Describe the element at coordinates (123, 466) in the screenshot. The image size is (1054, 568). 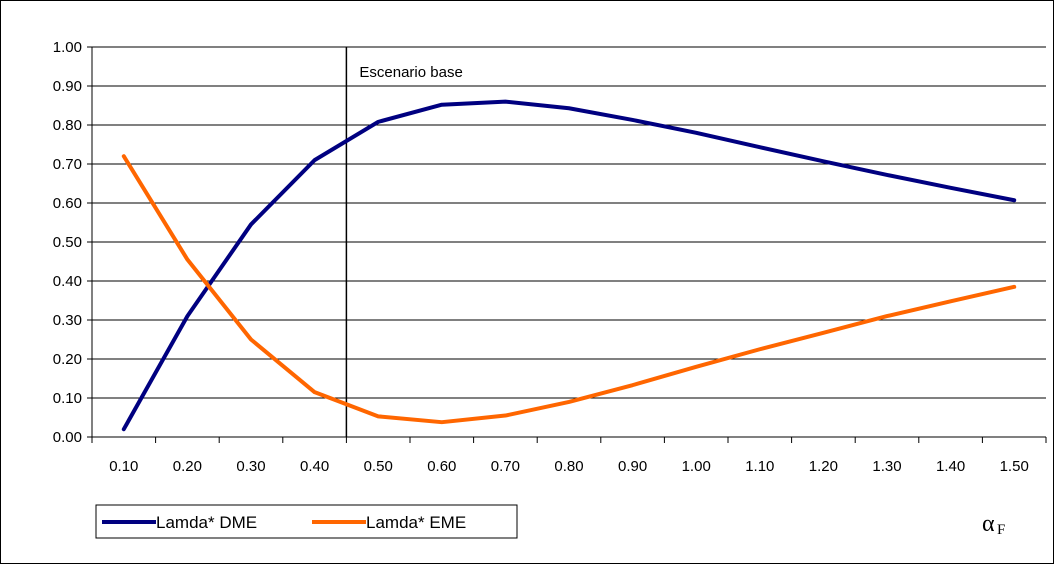
I see `x-tick-label: 0.10` at that location.